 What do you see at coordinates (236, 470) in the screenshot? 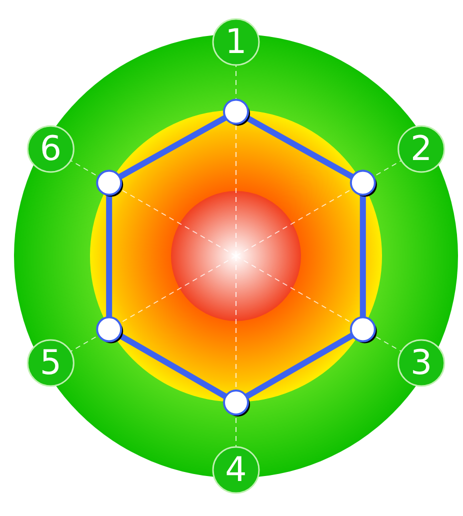
I see `spoke-label: 4` at bounding box center [236, 470].